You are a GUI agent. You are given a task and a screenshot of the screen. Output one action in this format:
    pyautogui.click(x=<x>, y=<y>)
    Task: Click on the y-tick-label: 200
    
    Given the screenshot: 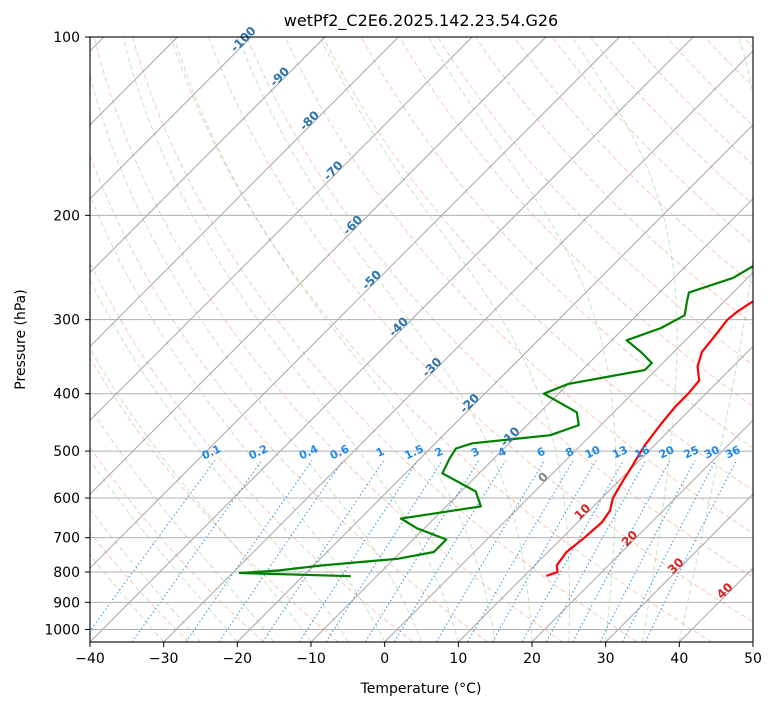 What is the action you would take?
    pyautogui.click(x=66, y=216)
    